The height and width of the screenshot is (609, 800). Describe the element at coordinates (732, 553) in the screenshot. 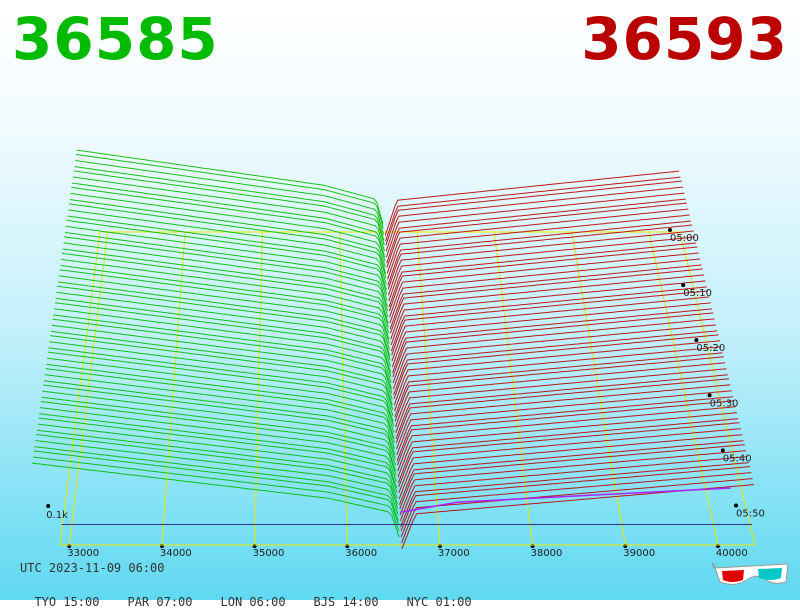

I see `x-tick-label: 40000` at that location.